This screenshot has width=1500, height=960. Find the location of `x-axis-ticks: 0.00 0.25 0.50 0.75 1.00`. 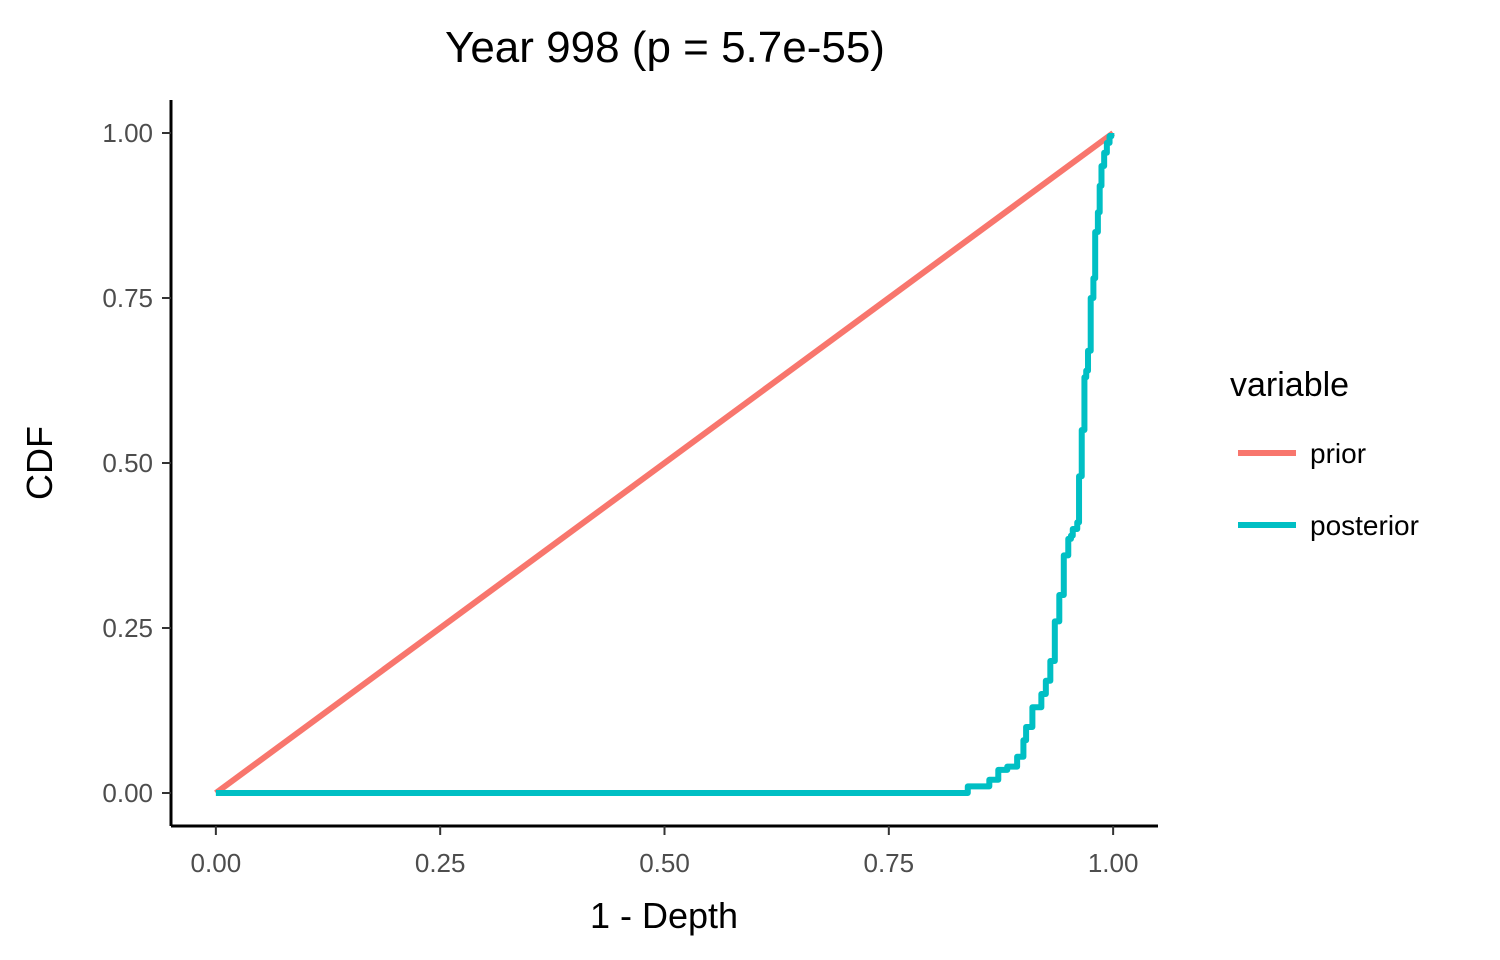

x-axis-ticks: 0.00 0.25 0.50 0.75 1.00 is located at coordinates (665, 852).